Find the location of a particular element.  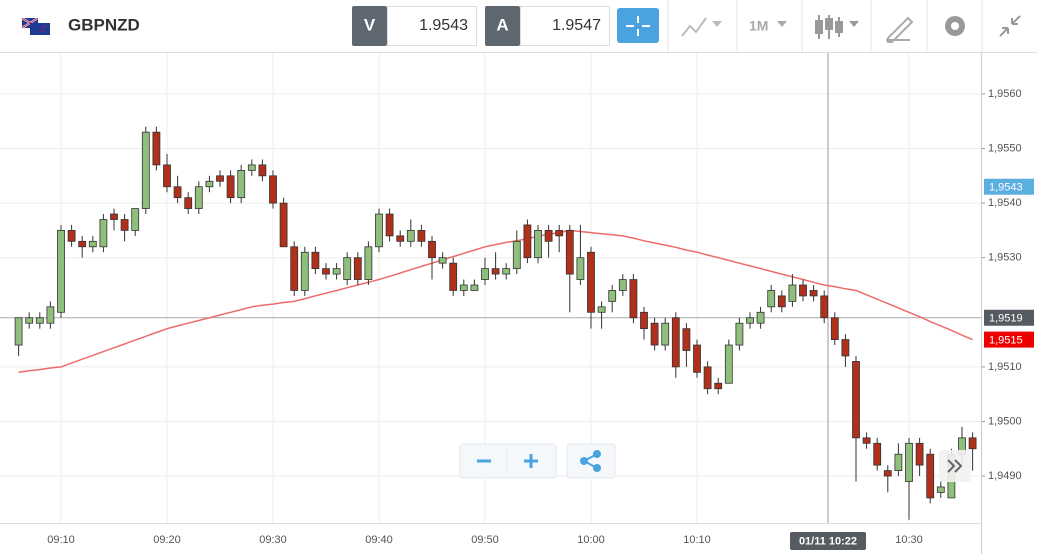

y-tick-label: 1,9530 is located at coordinates (1005, 258).